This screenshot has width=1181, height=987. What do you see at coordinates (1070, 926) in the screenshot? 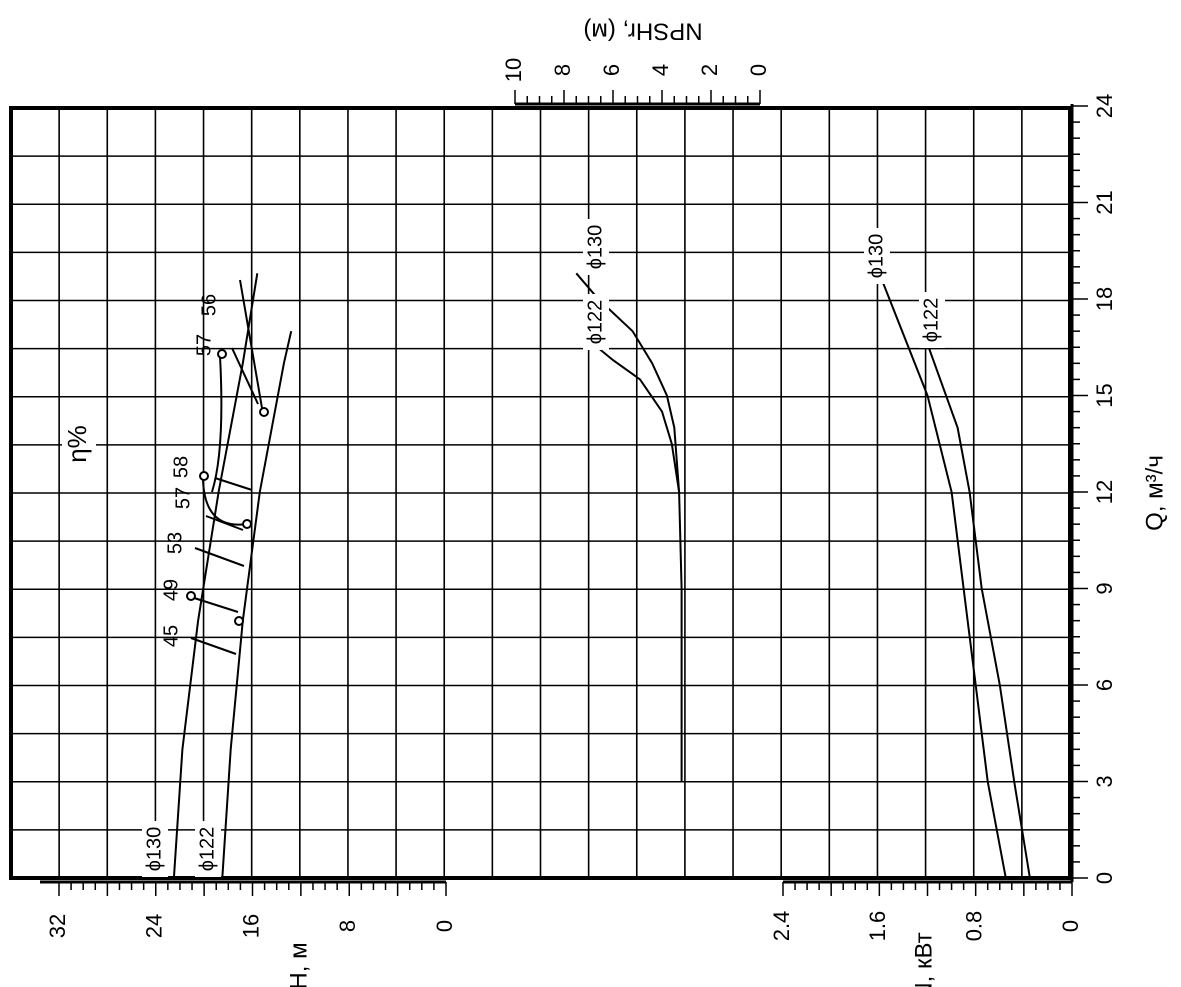
I see `n-tick-label: 0` at bounding box center [1070, 926].